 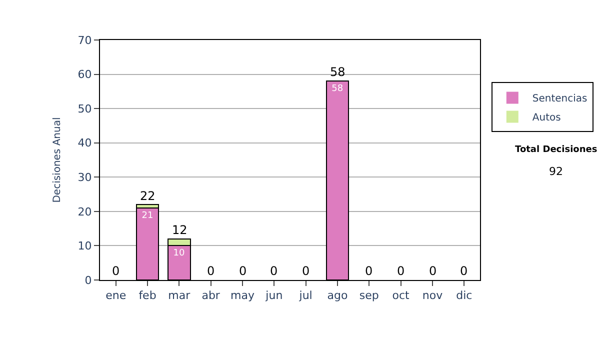 I want to click on x-tick-label: jun, so click(x=273, y=295).